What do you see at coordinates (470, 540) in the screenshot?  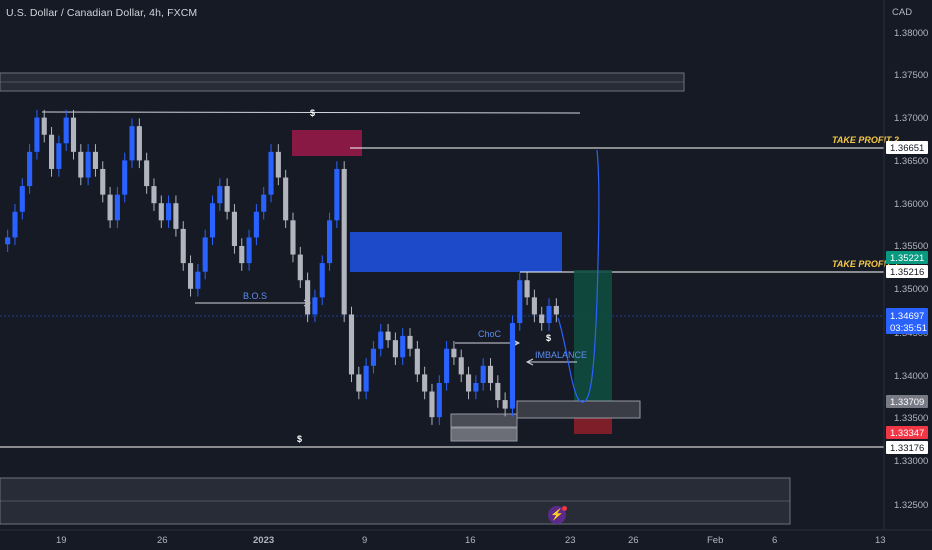 I see `x-tick-4: 16` at bounding box center [470, 540].